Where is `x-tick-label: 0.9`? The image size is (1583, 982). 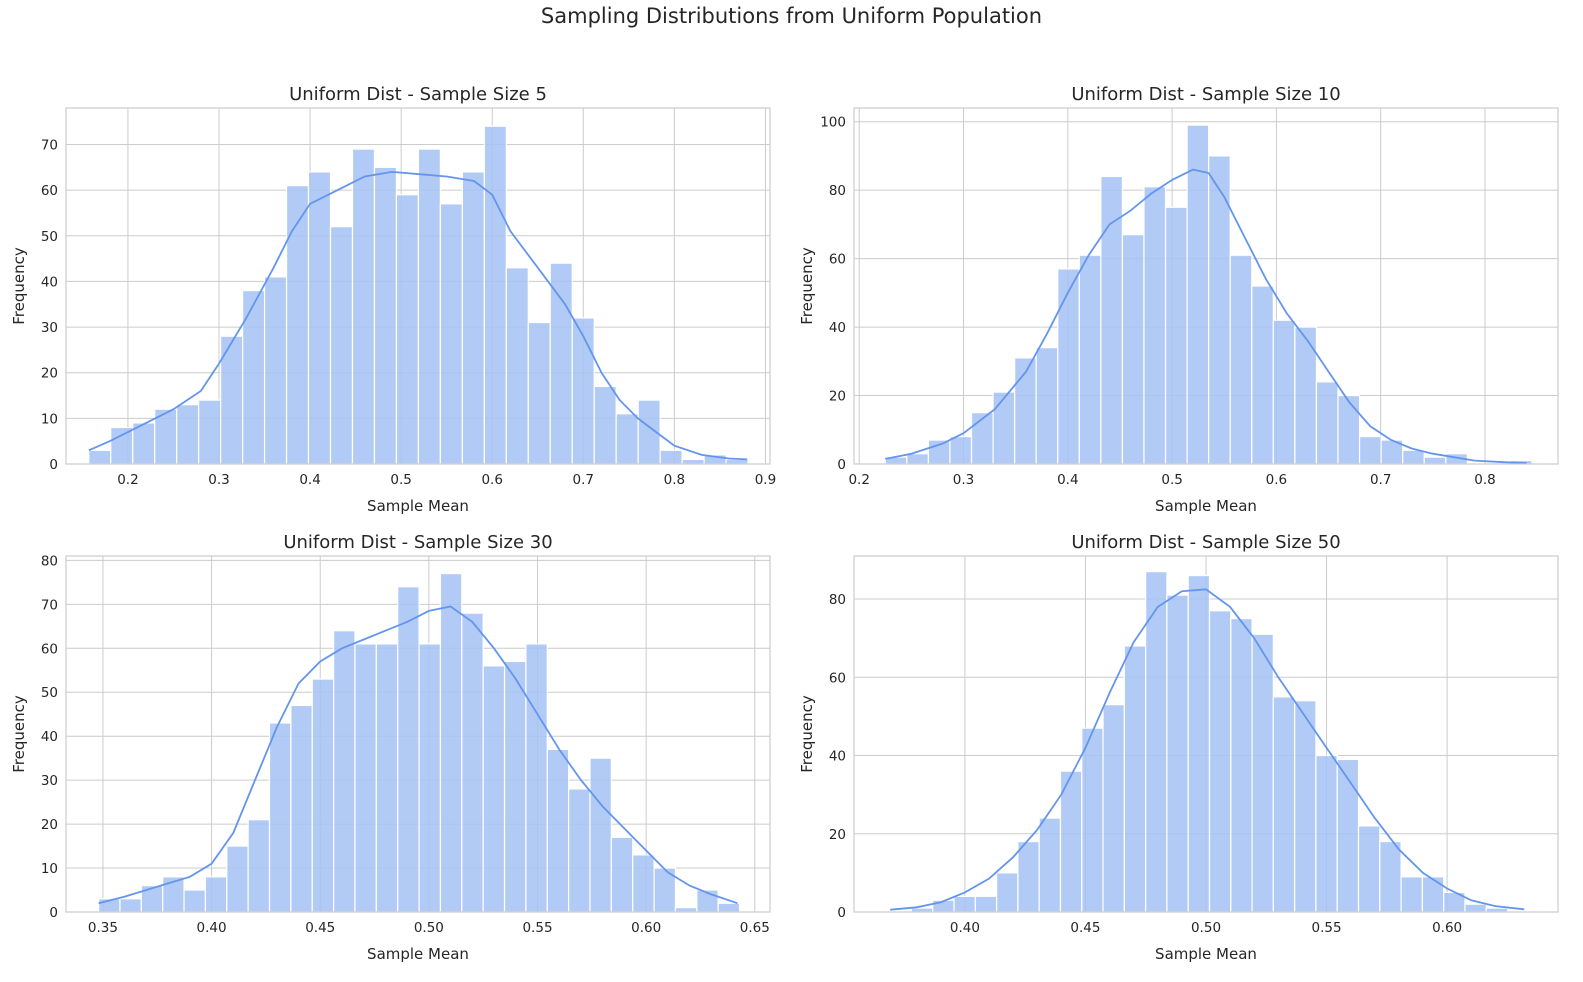
x-tick-label: 0.9 is located at coordinates (765, 480).